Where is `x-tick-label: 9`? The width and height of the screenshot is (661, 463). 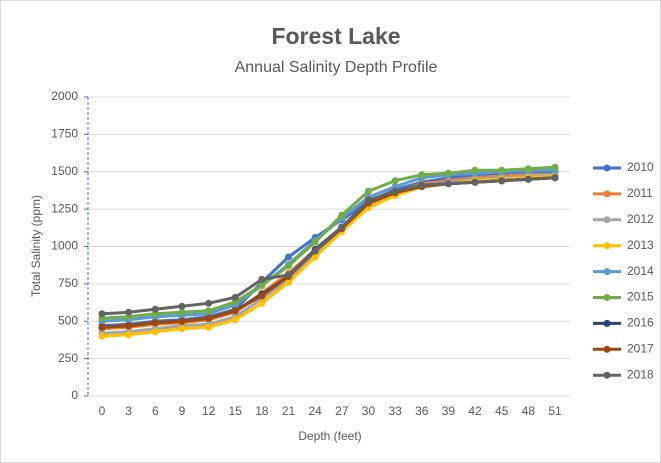 x-tick-label: 9 is located at coordinates (182, 411).